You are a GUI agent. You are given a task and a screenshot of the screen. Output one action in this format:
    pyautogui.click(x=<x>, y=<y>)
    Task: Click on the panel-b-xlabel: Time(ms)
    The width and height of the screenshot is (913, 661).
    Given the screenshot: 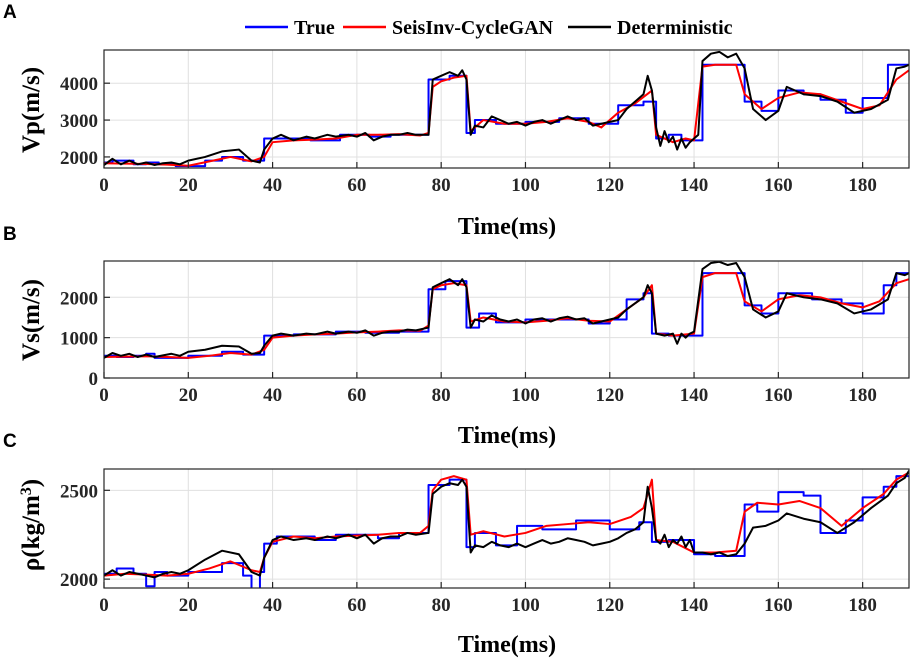 What is the action you would take?
    pyautogui.click(x=507, y=436)
    